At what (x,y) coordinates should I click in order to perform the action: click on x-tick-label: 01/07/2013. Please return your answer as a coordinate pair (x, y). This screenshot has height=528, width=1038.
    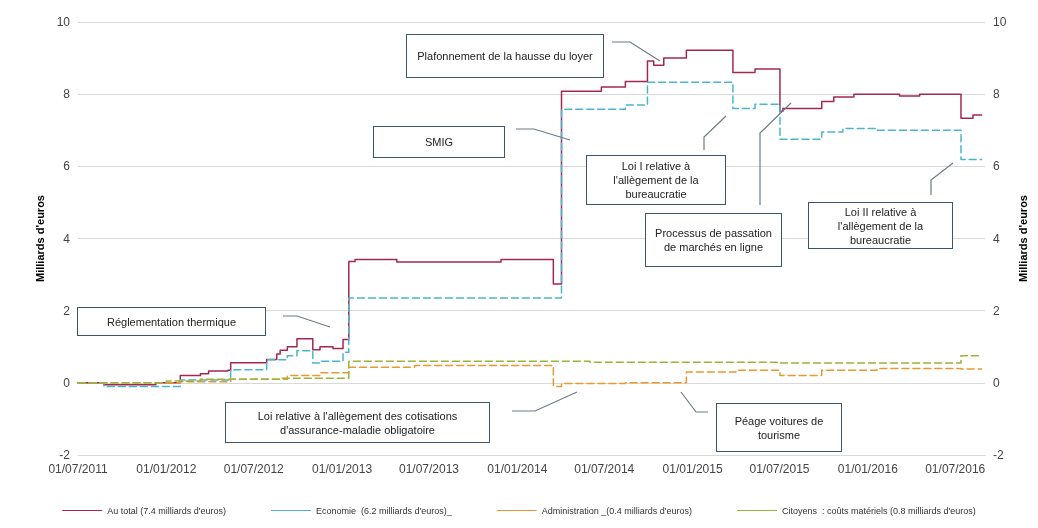
    Looking at the image, I should click on (429, 469).